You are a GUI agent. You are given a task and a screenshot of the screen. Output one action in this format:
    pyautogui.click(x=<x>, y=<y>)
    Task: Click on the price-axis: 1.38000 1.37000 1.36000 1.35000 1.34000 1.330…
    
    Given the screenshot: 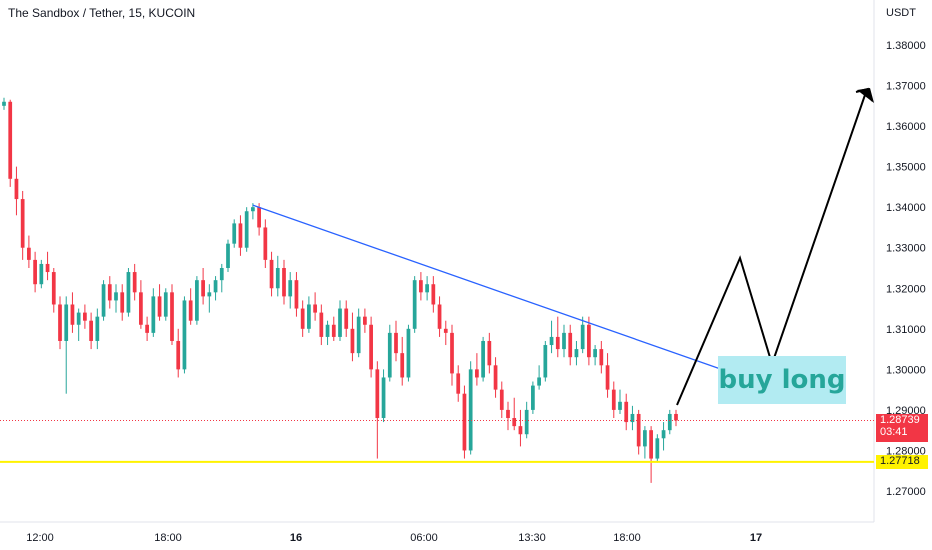 What is the action you would take?
    pyautogui.click(x=906, y=269)
    